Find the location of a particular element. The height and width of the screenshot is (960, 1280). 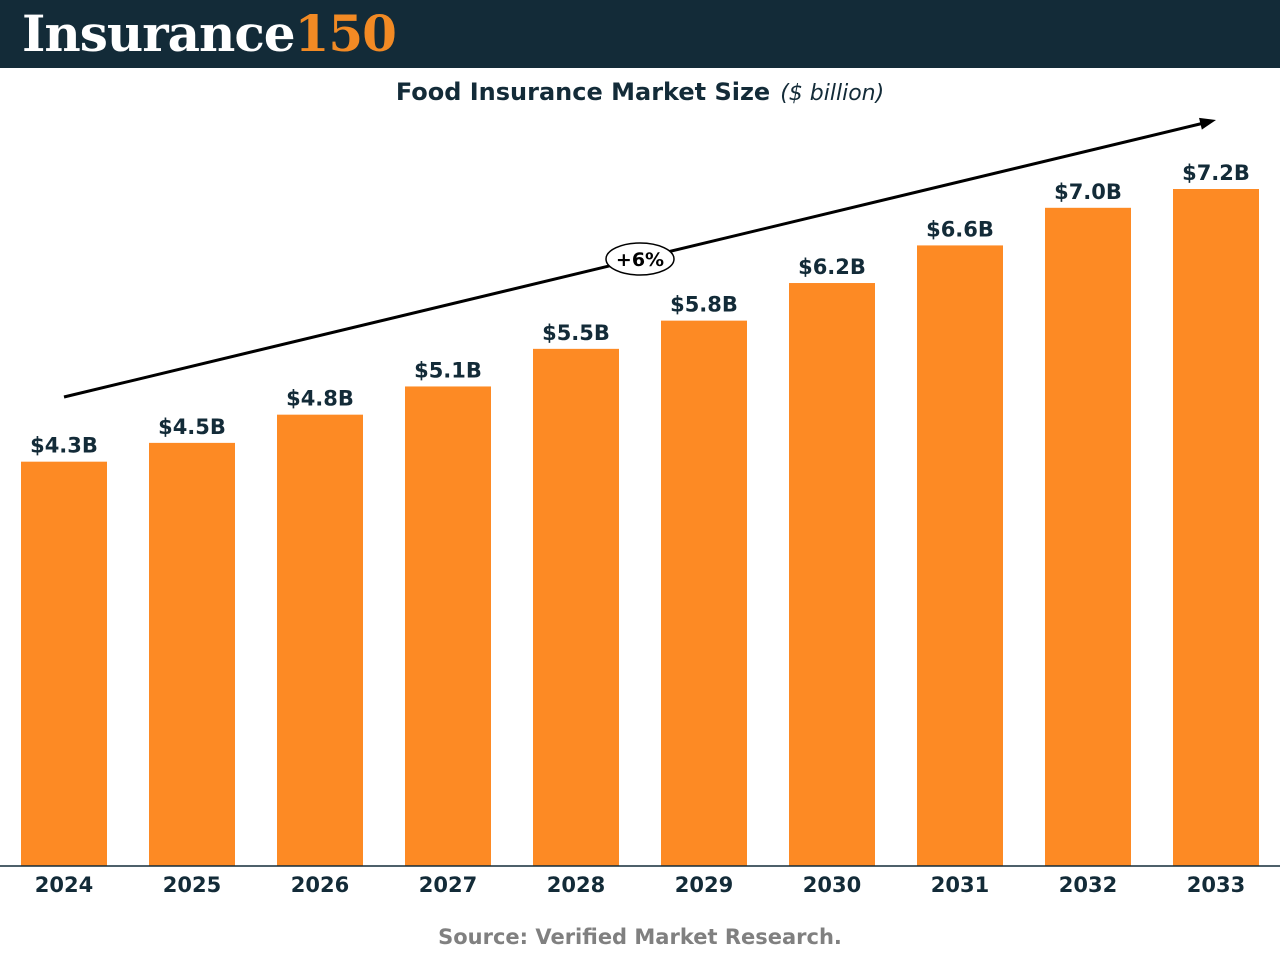

x-tick-2025: 2025 is located at coordinates (192, 885).